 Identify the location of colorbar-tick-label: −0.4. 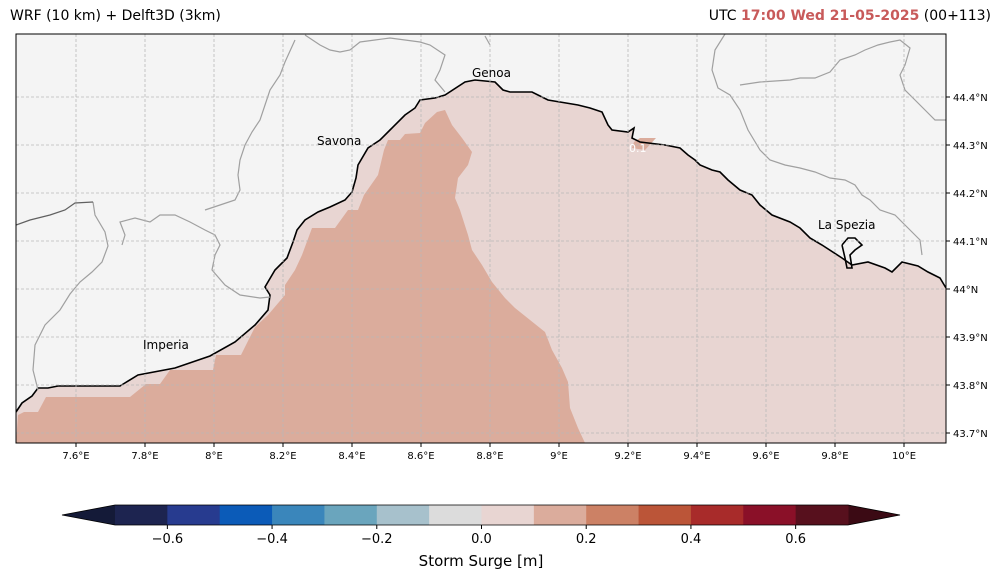
(272, 539).